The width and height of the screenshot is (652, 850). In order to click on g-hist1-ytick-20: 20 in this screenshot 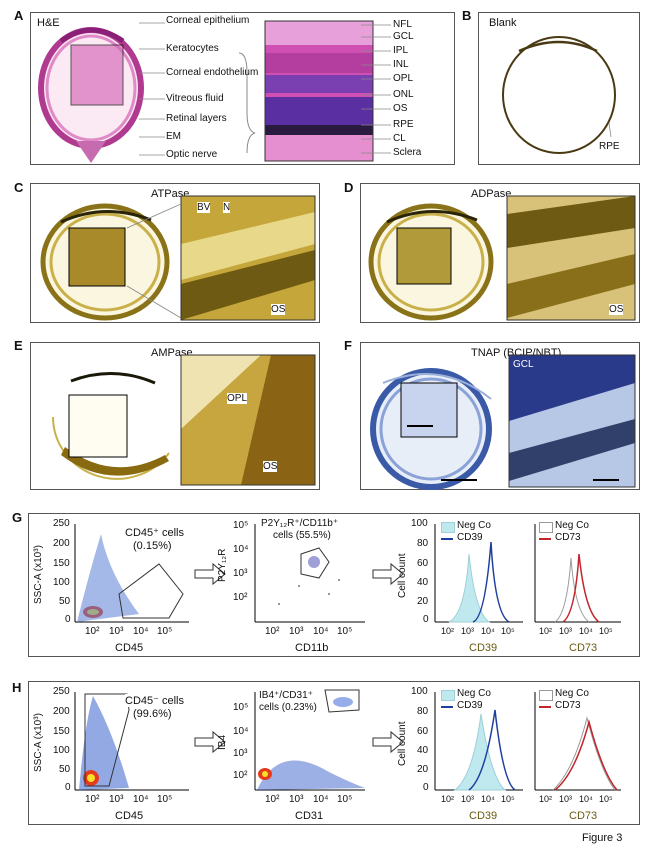, I will do `click(423, 601)`.